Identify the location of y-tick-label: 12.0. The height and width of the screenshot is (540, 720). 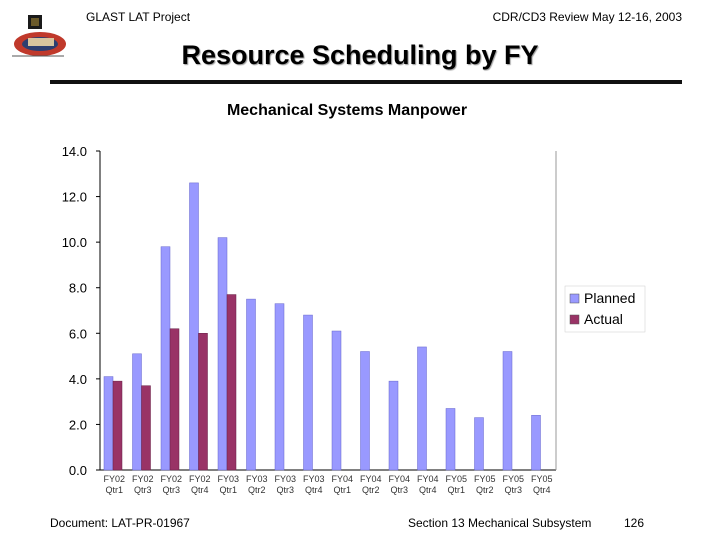
(74, 197).